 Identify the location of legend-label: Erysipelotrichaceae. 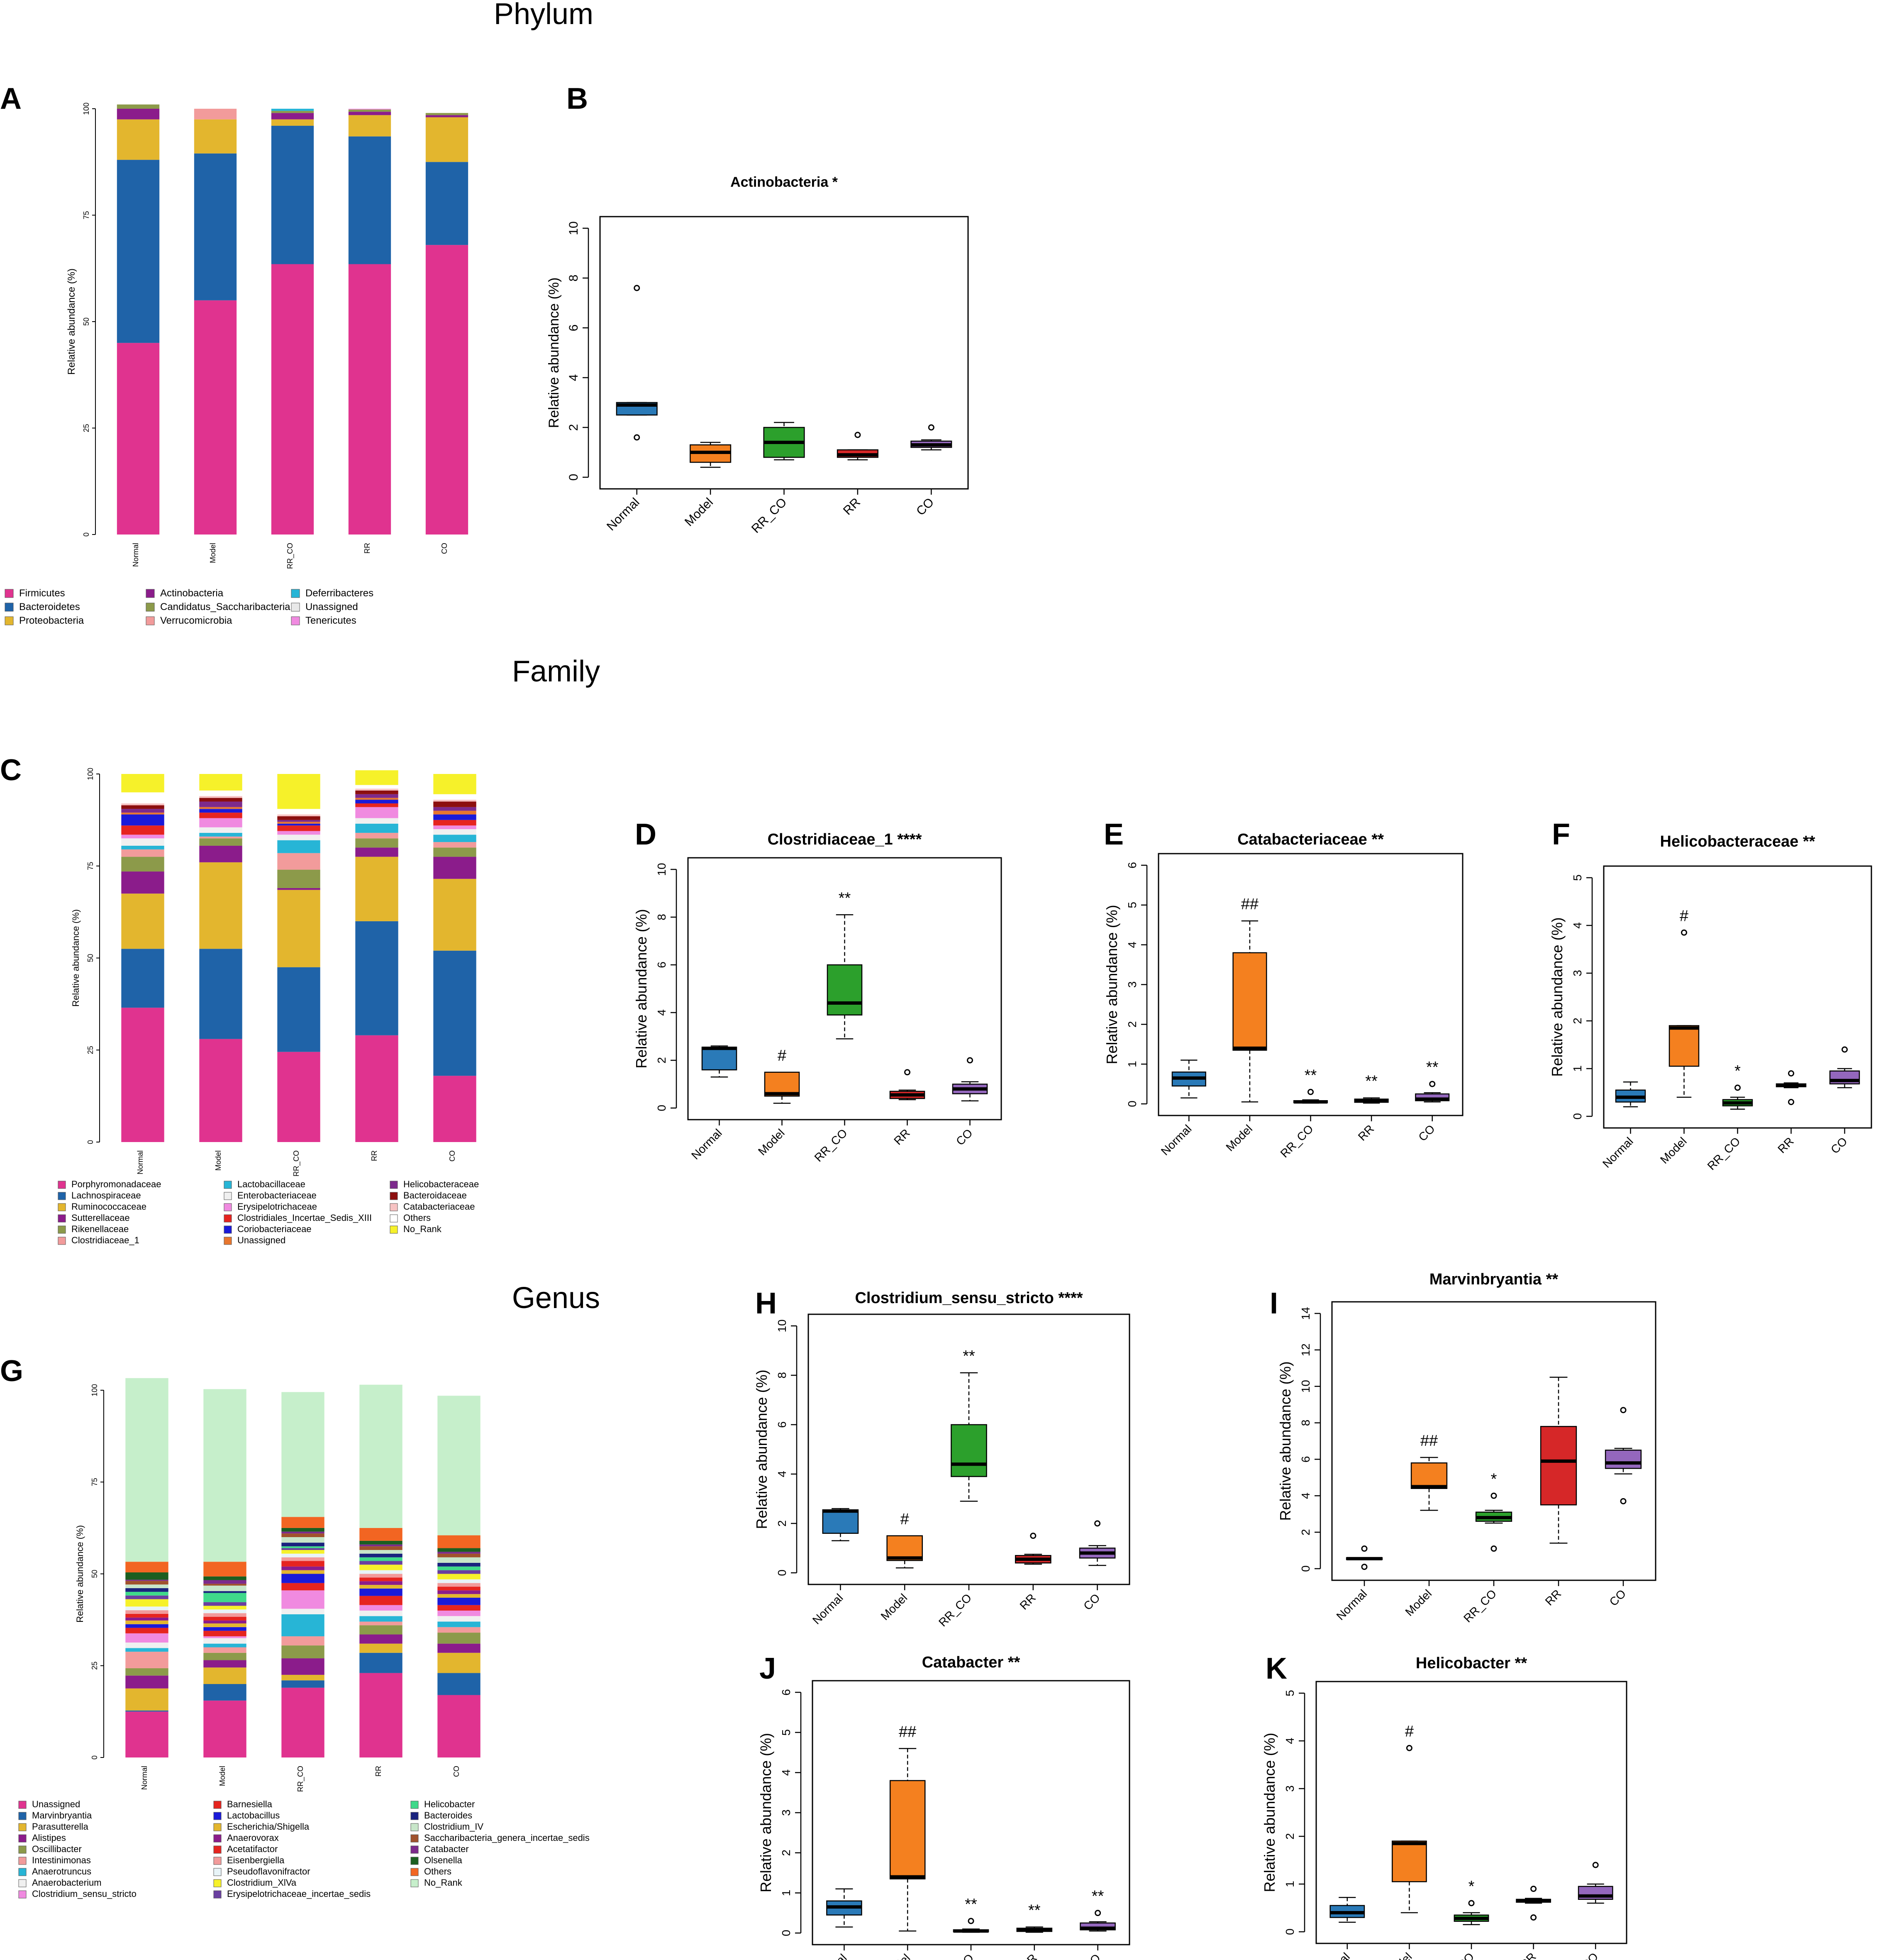
(277, 1206).